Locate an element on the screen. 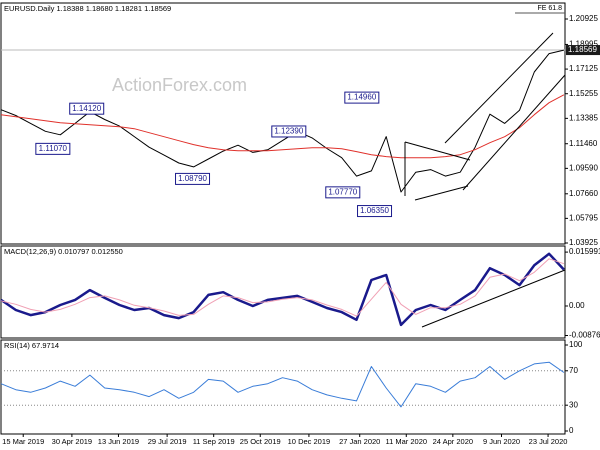  annotation-label: 1.11070 is located at coordinates (53, 148).